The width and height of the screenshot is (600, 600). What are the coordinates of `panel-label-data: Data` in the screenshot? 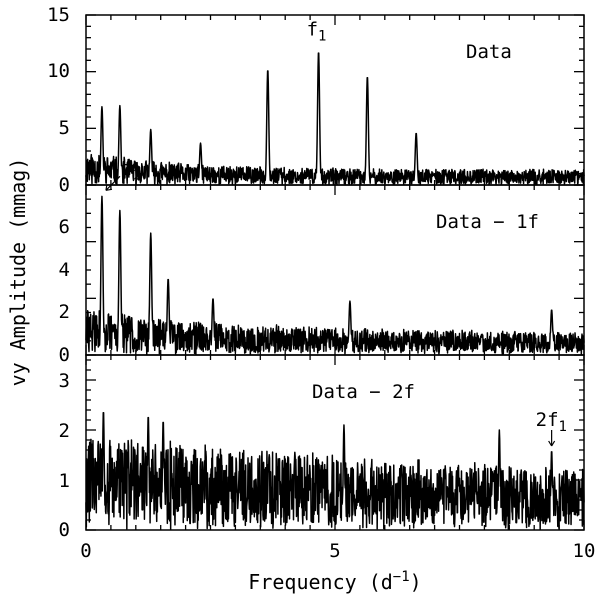 It's located at (489, 52).